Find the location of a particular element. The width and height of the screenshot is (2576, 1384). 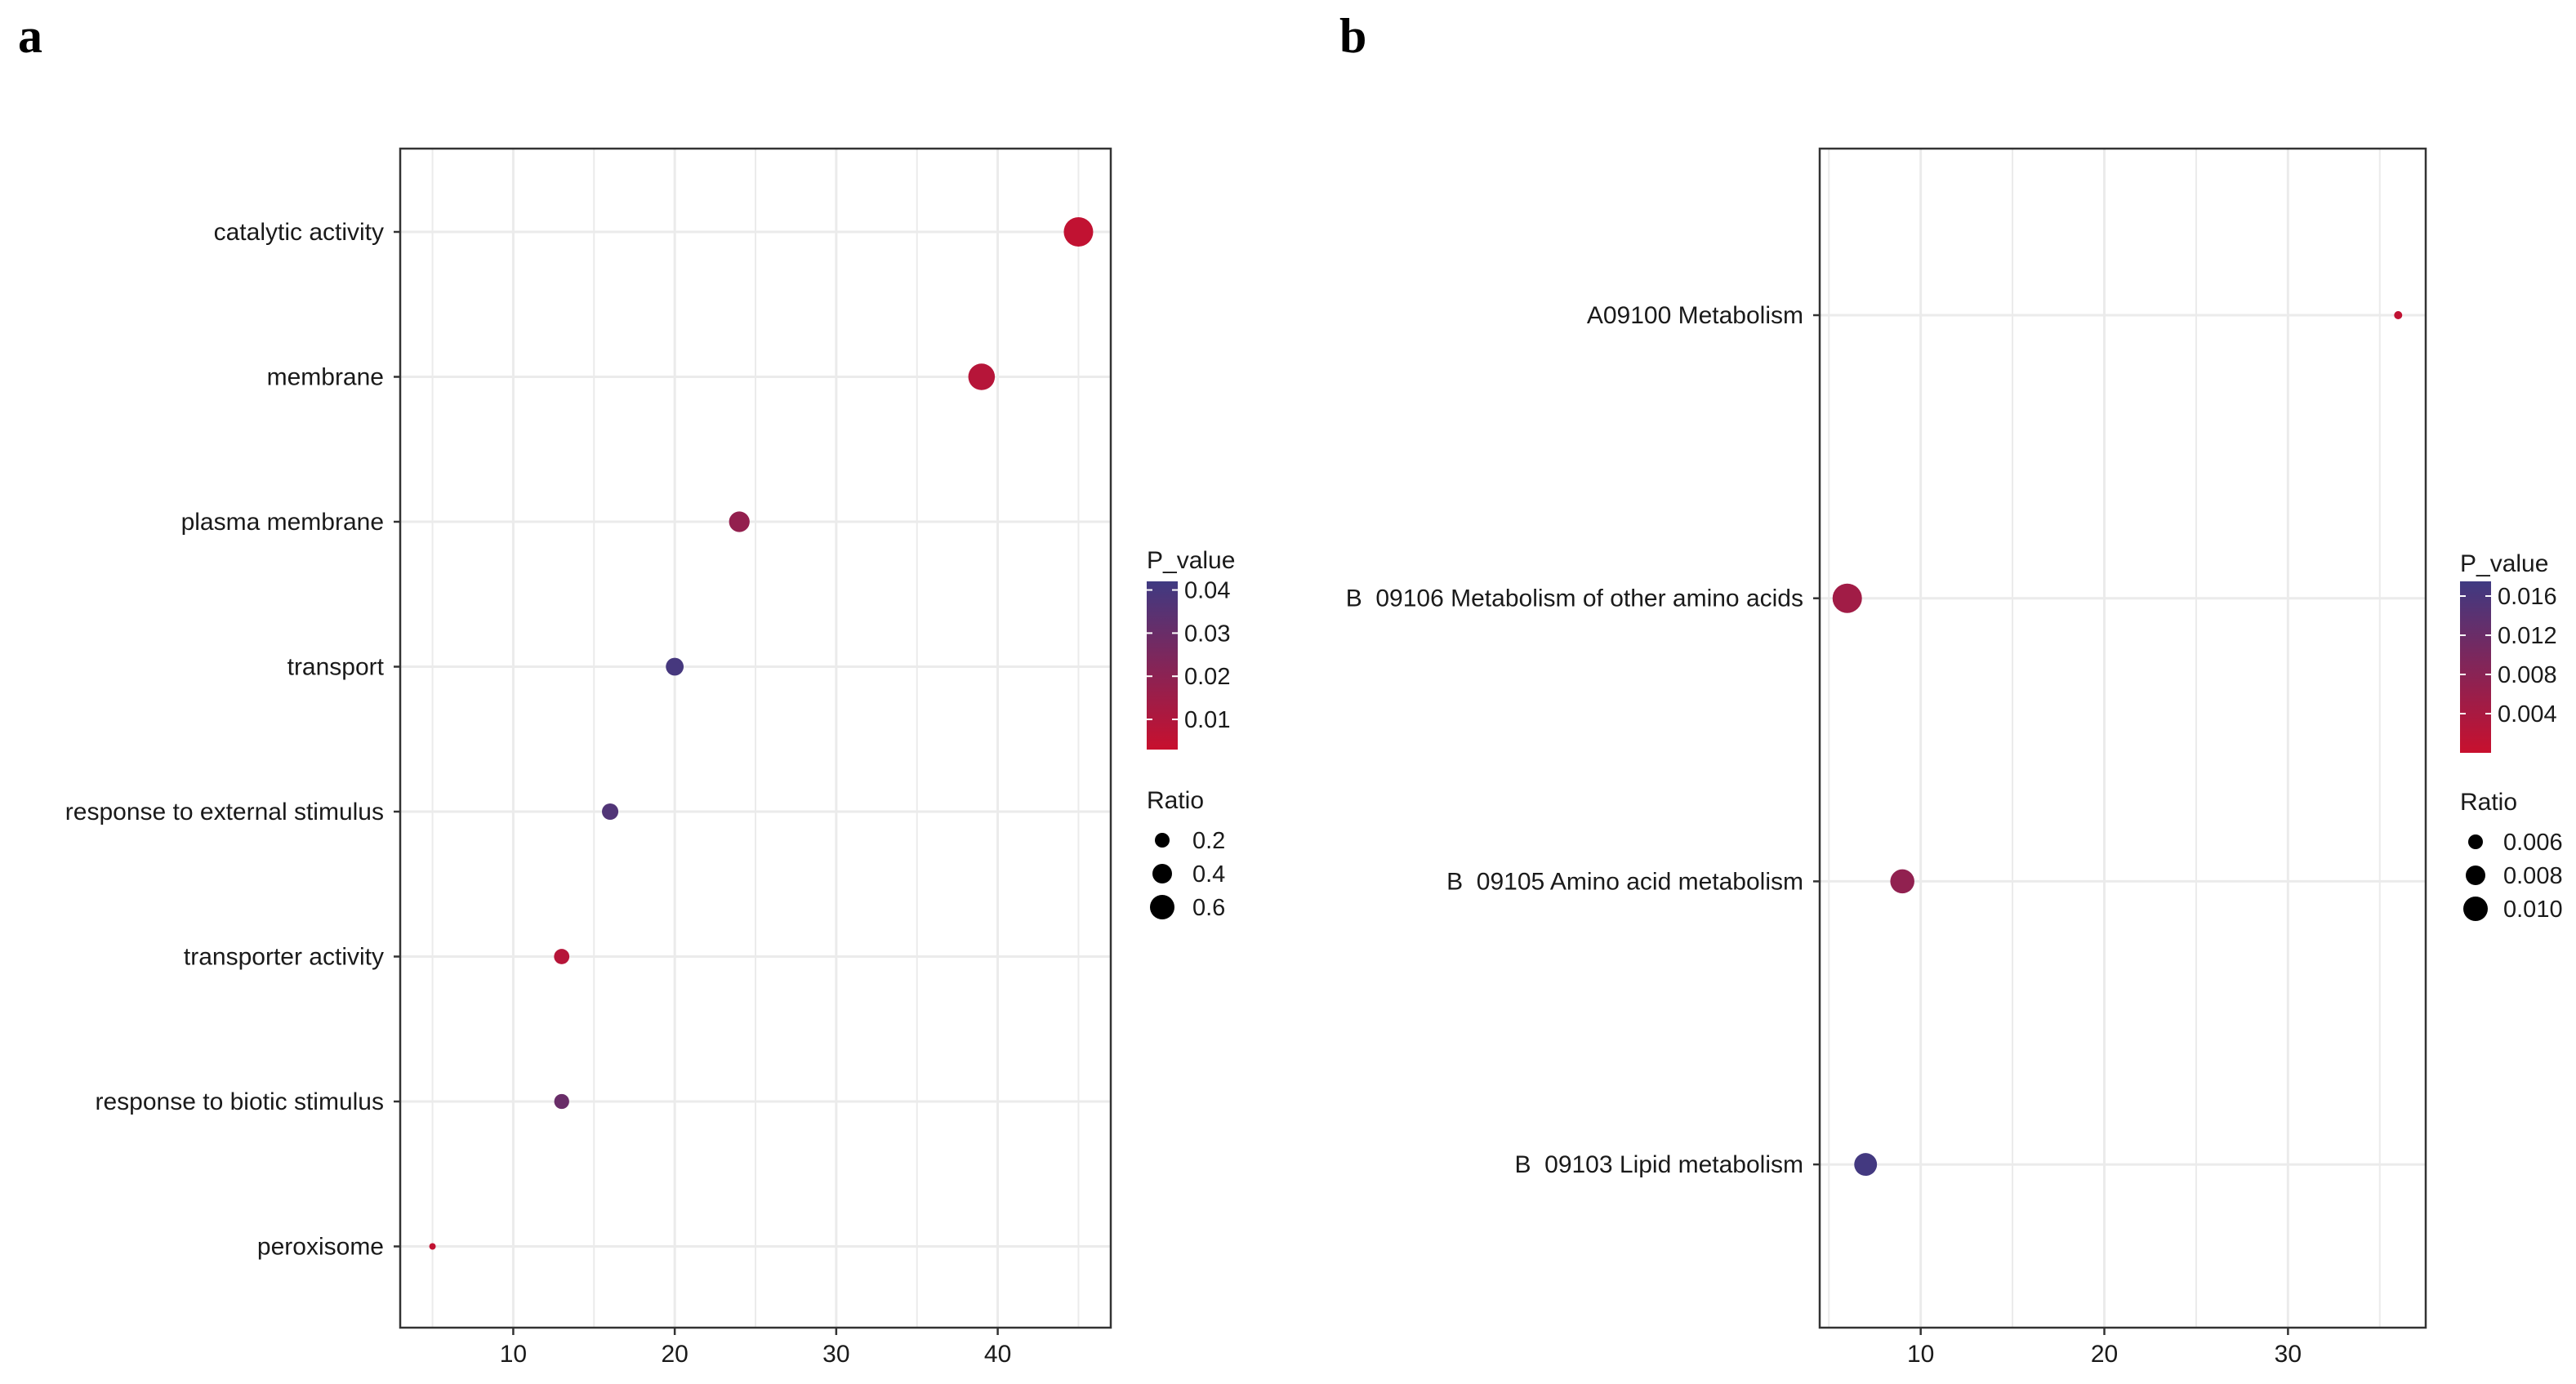

x-tick-label-b: 20 is located at coordinates (2104, 1354).